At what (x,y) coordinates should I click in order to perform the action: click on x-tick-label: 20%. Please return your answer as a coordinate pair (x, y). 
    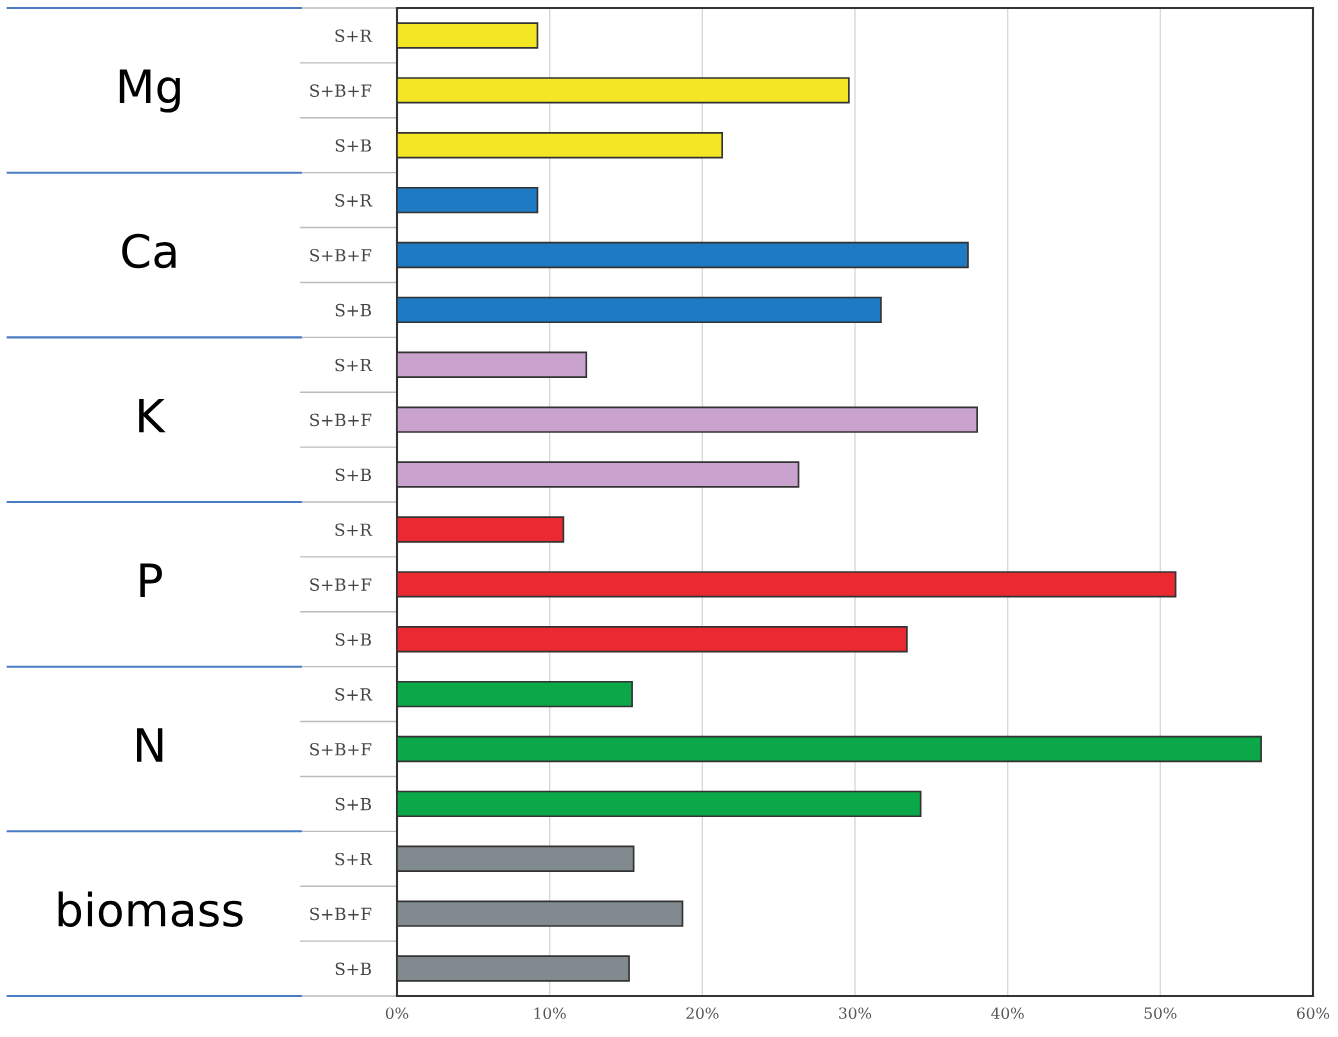
    Looking at the image, I should click on (702, 1013).